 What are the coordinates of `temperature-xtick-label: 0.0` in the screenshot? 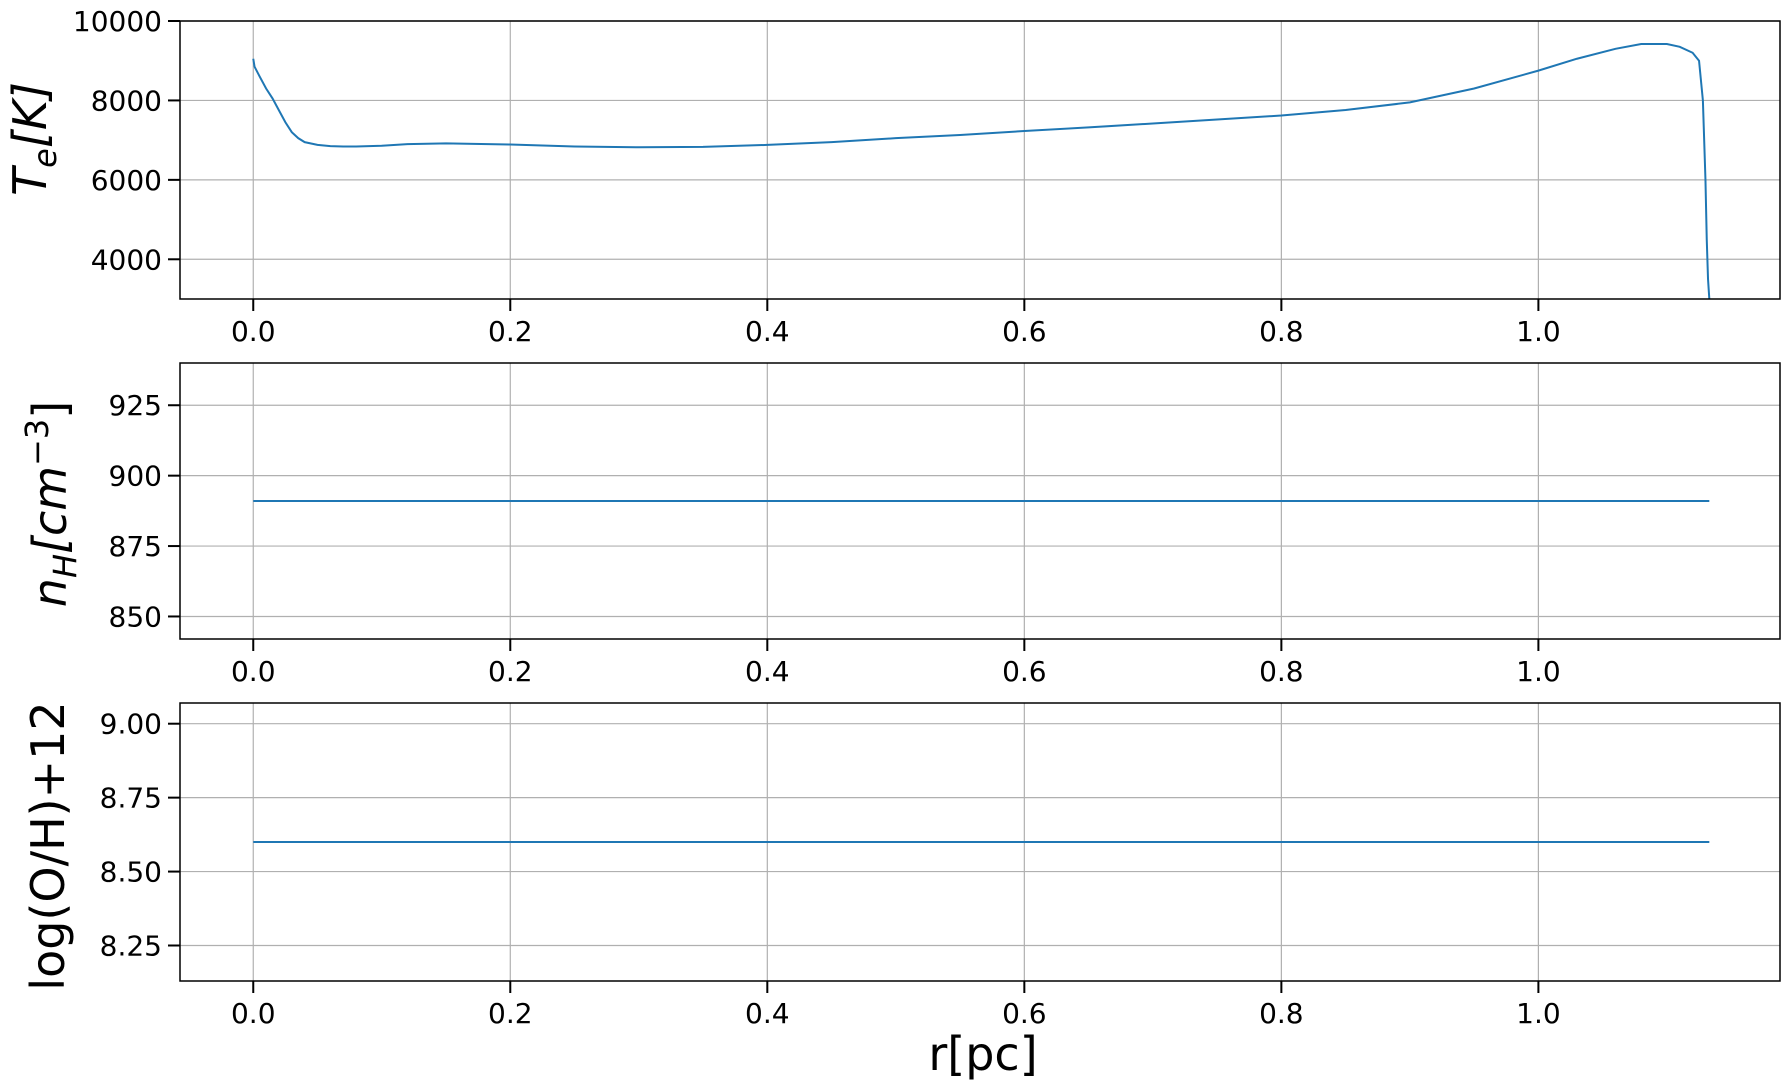 It's located at (253, 331).